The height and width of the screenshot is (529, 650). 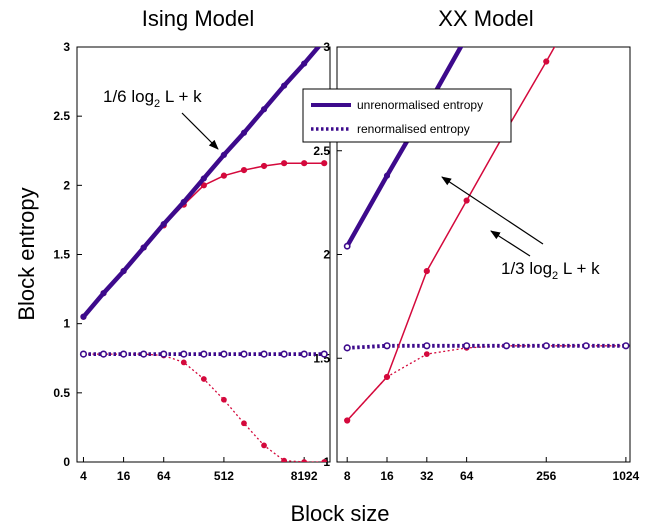 What do you see at coordinates (339, 513) in the screenshot?
I see `x-axis-label: Block size` at bounding box center [339, 513].